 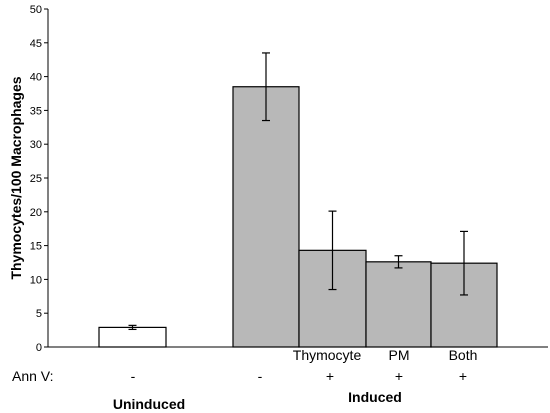 What do you see at coordinates (36, 111) in the screenshot?
I see `y-tick-label: 35` at bounding box center [36, 111].